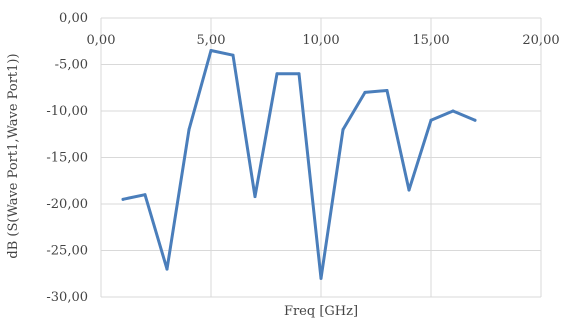 The width and height of the screenshot is (564, 322). I want to click on x-tick-label: 10,00, so click(320, 40).